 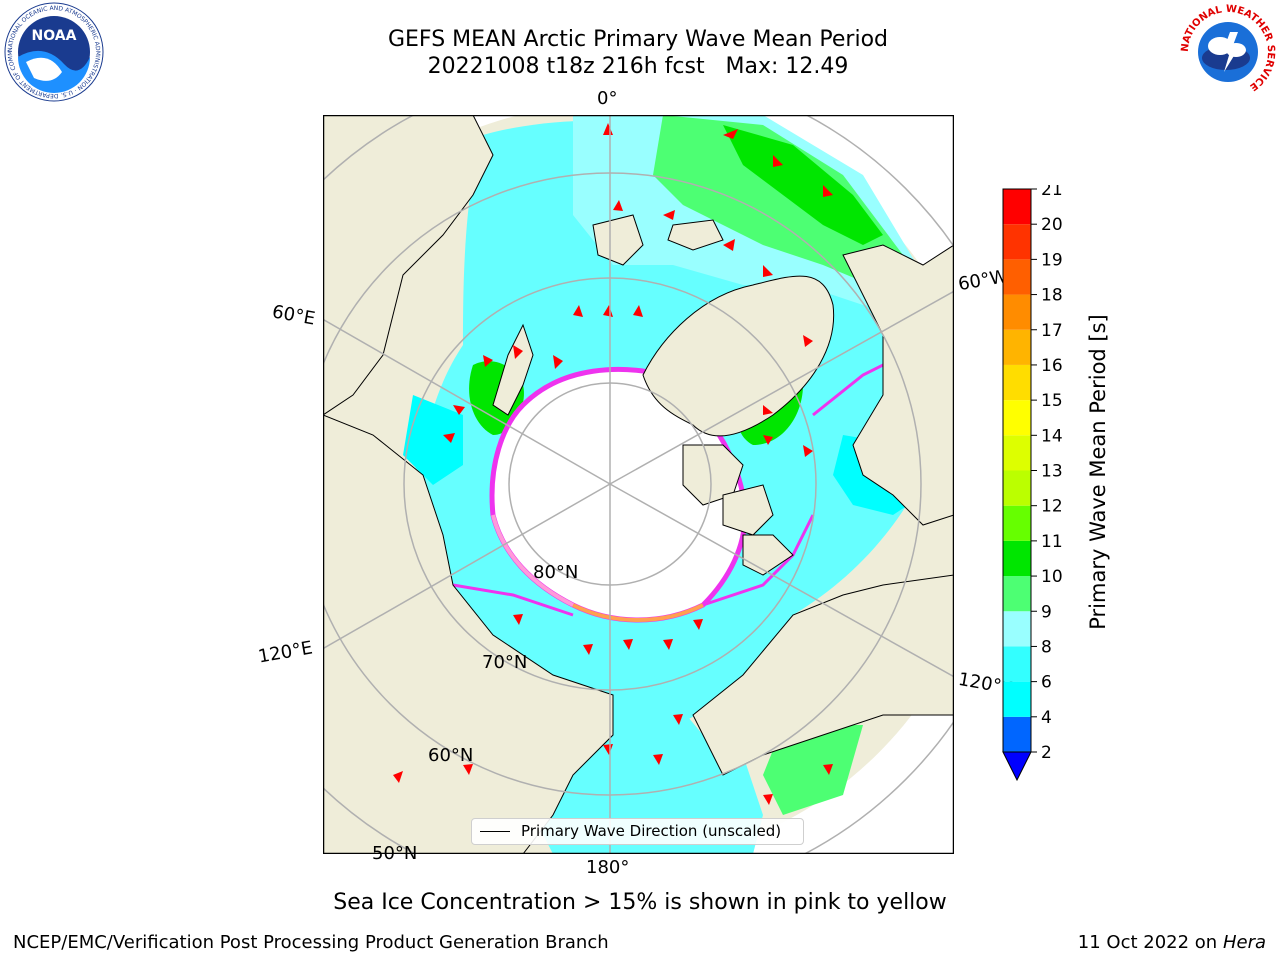 What do you see at coordinates (1017, 766) in the screenshot?
I see `colorbar-under-triangle` at bounding box center [1017, 766].